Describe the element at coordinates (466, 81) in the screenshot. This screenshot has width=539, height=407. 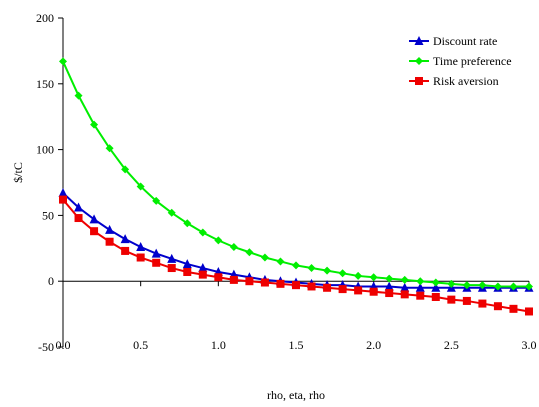
I see `legend-label: Risk aversion` at that location.